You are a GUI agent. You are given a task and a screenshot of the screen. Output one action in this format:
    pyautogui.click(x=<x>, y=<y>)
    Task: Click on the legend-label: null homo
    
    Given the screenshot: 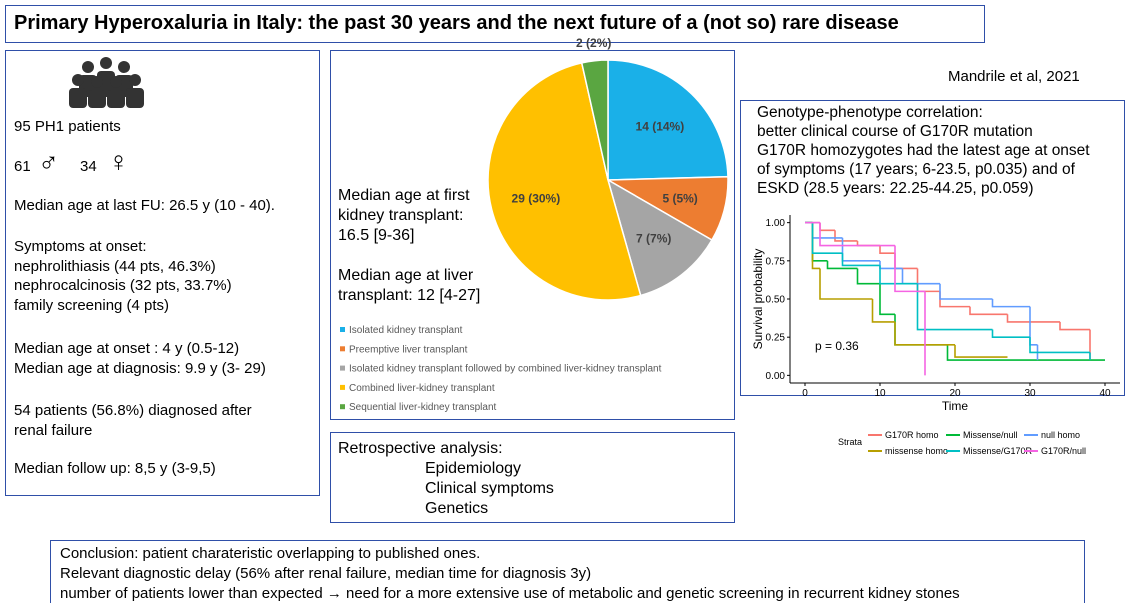 What is the action you would take?
    pyautogui.click(x=1060, y=435)
    